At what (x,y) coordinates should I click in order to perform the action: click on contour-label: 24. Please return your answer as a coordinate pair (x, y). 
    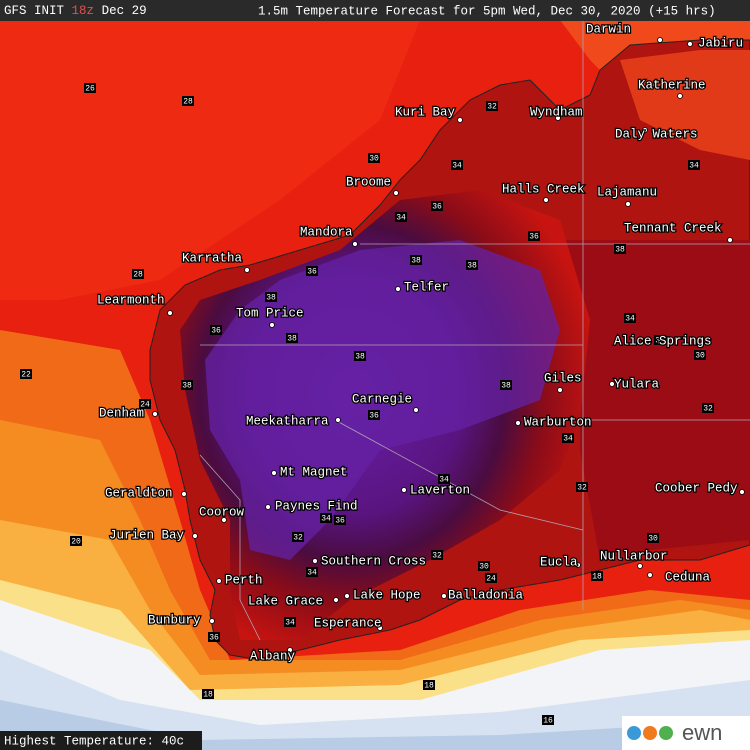
    Looking at the image, I should click on (145, 405).